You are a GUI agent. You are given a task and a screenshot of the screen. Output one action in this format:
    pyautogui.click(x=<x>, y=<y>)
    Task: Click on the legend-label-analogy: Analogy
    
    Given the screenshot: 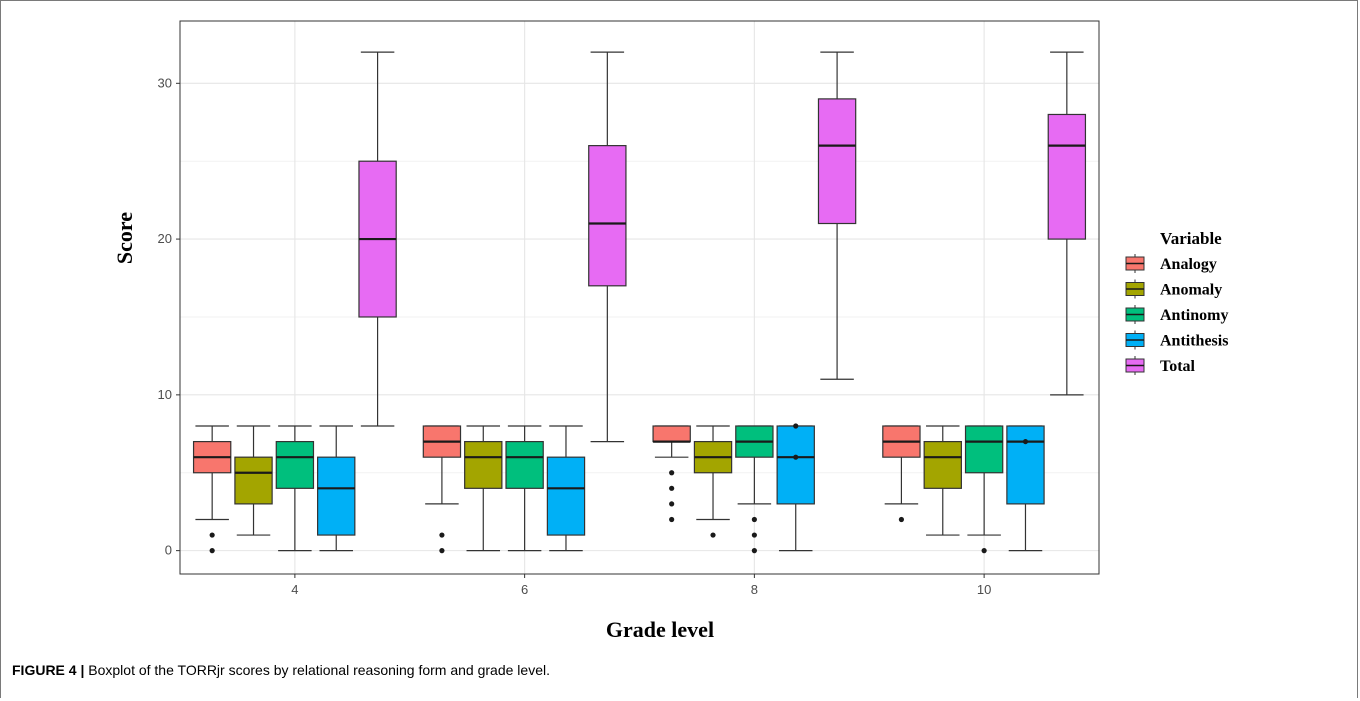 What is the action you would take?
    pyautogui.click(x=1188, y=264)
    